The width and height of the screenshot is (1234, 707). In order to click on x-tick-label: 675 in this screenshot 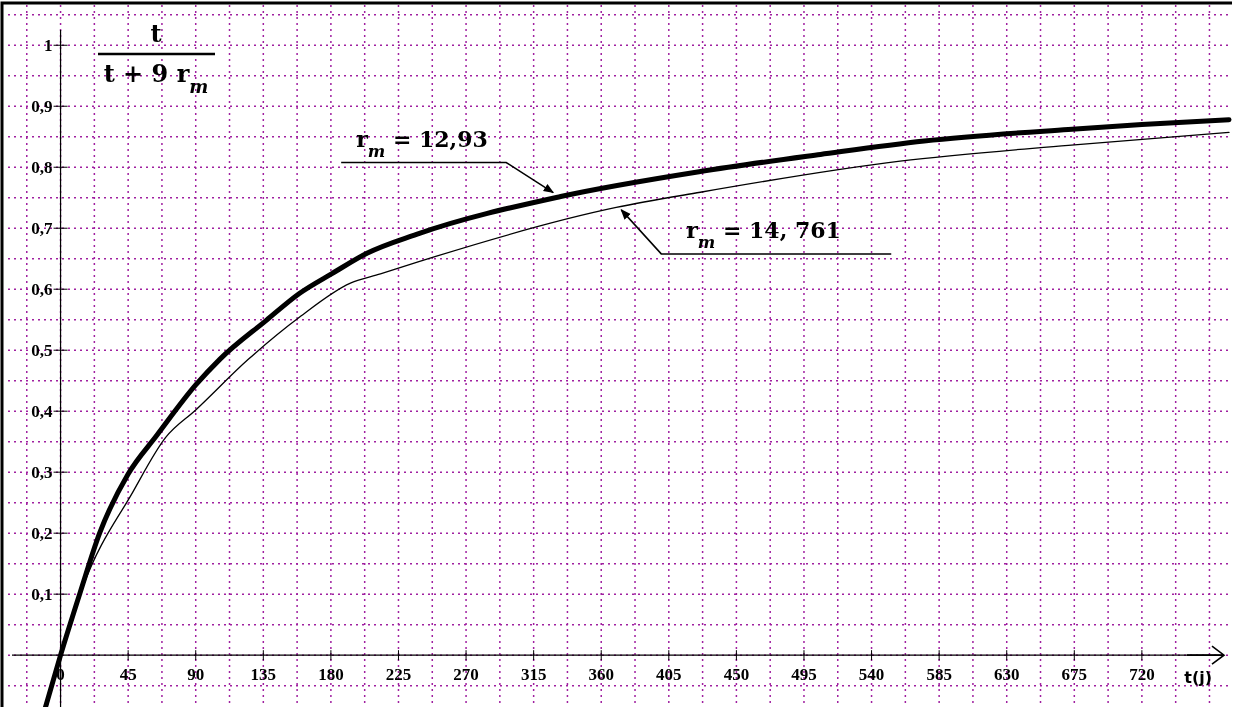, I will do `click(1074, 675)`.